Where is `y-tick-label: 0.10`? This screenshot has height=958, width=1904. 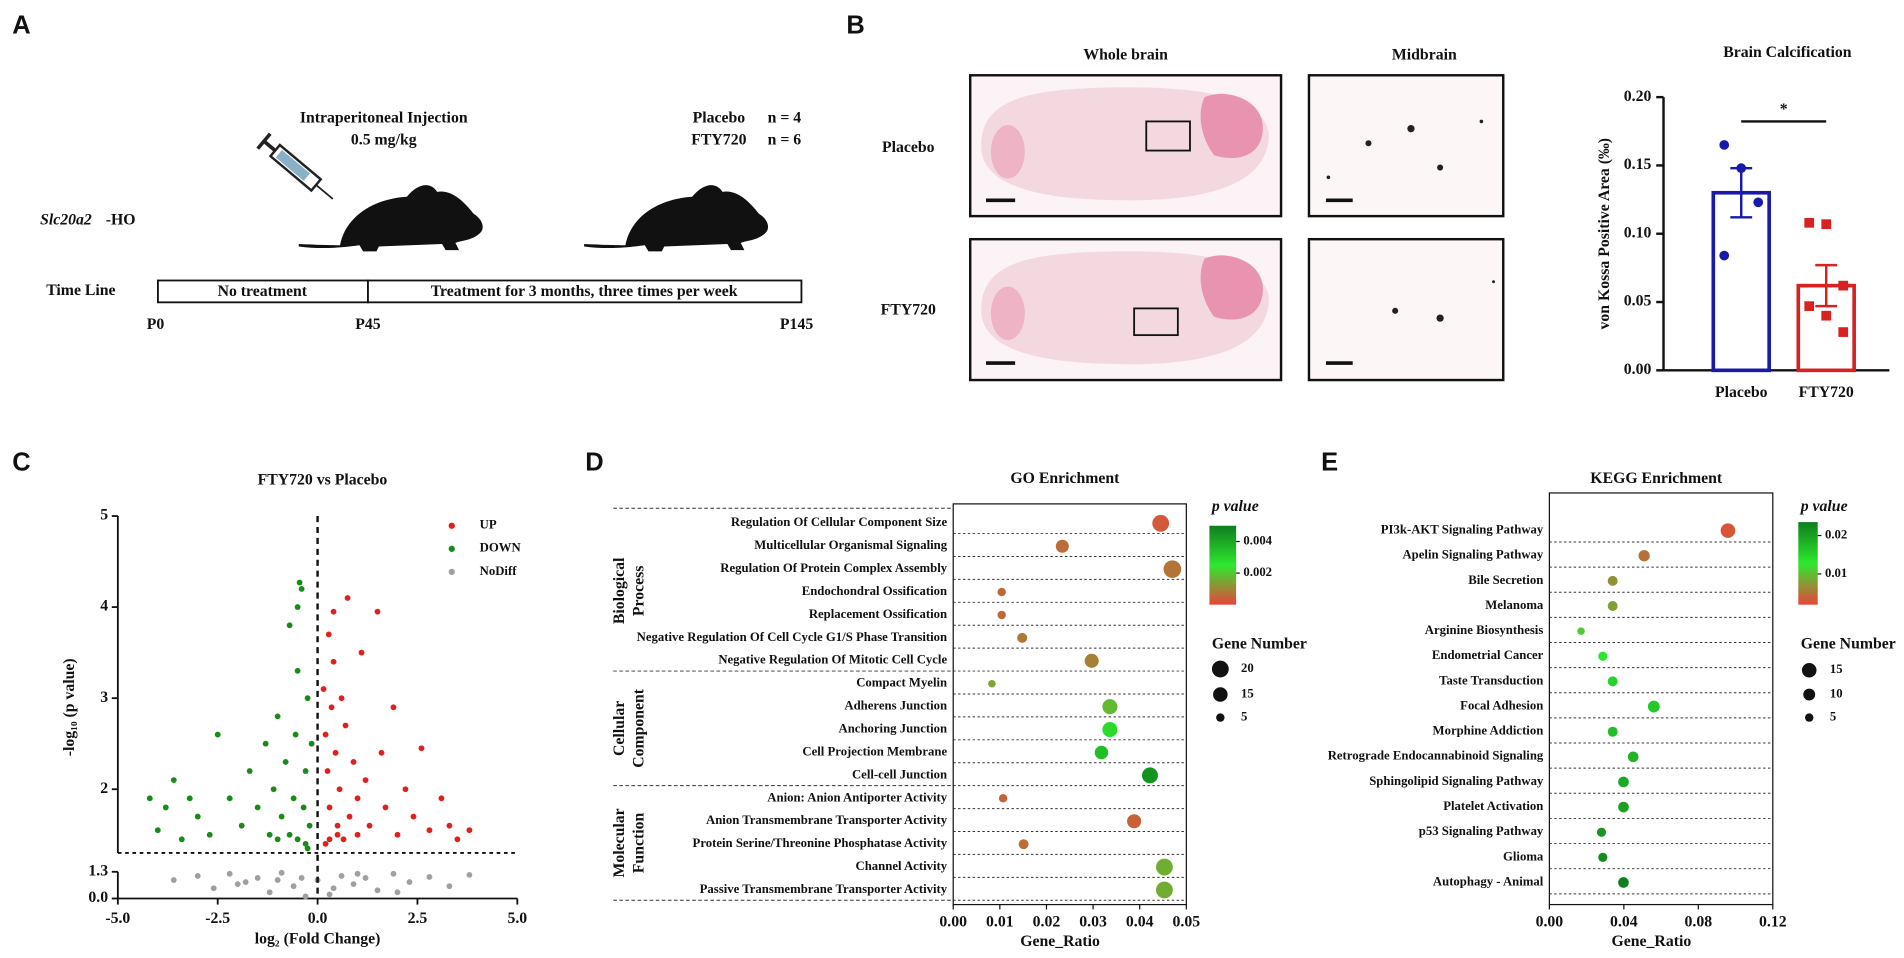
y-tick-label: 0.10 is located at coordinates (1638, 232).